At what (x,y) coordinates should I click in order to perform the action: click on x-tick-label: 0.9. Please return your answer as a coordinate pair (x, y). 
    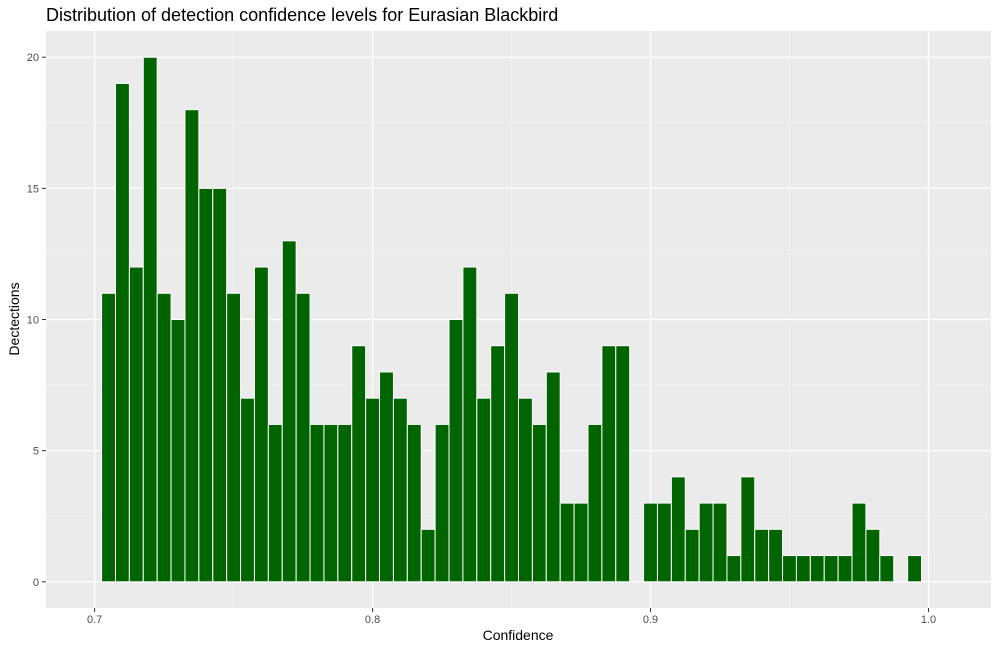
    Looking at the image, I should click on (650, 620).